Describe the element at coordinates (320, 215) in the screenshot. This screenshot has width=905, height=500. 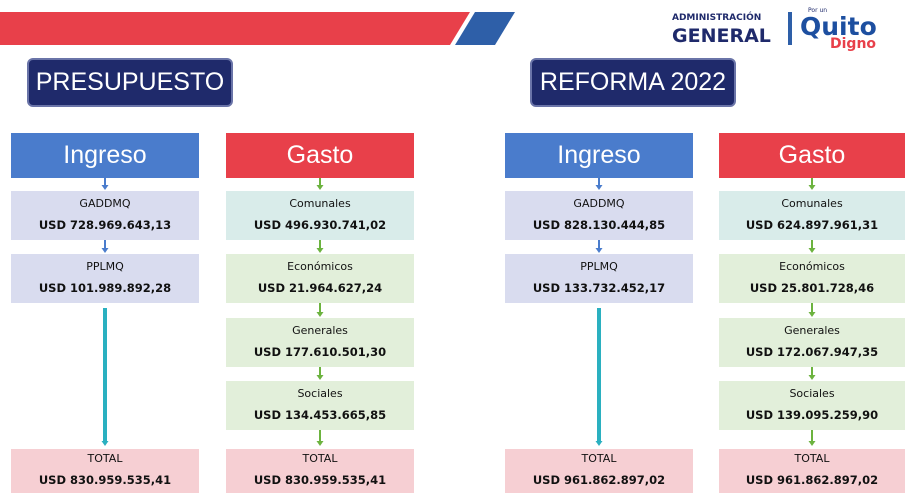
I see `expense-item: Comunales USD 496.930.741,02` at that location.